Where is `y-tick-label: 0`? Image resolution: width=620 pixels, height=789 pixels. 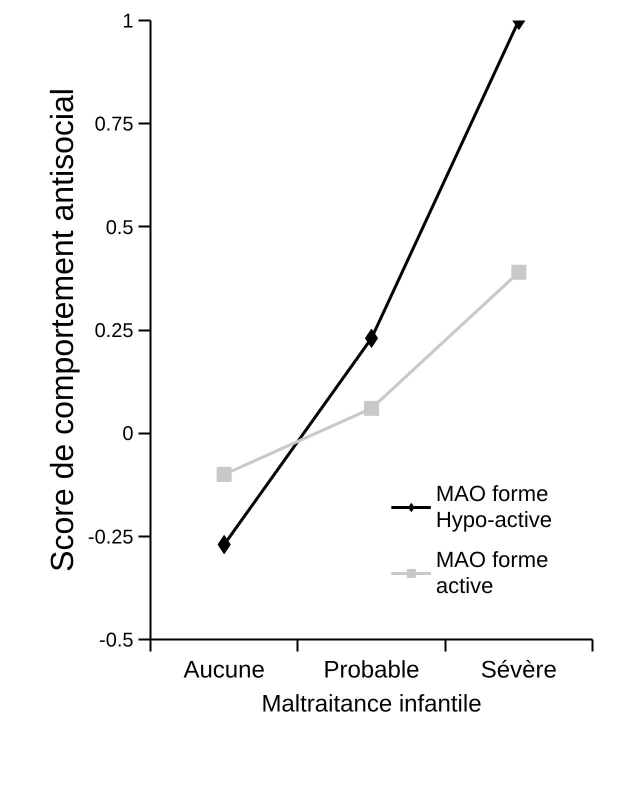
y-tick-label: 0 is located at coordinates (128, 434).